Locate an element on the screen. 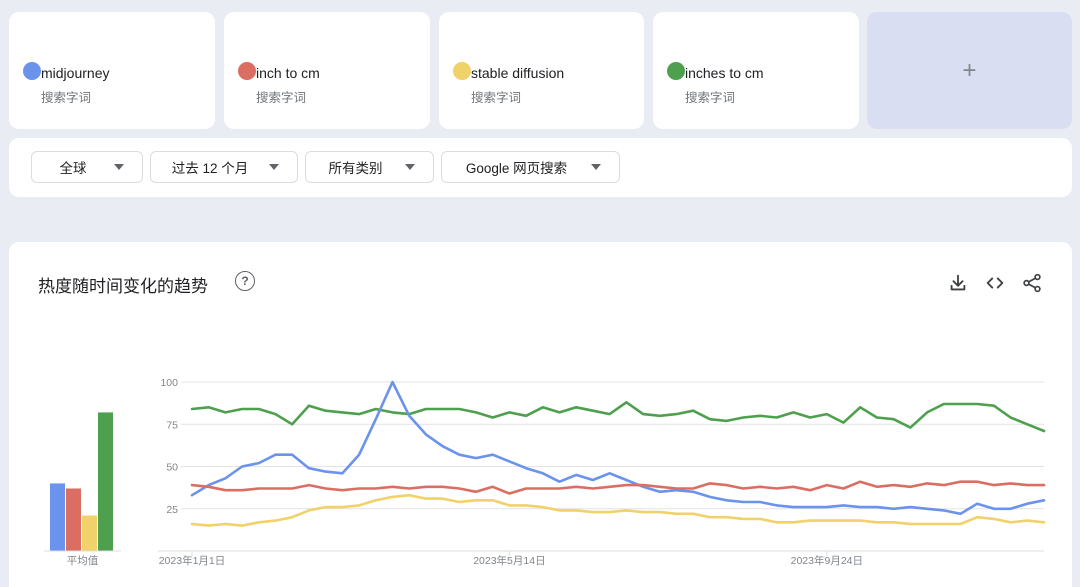 The image size is (1080, 587). download-icon is located at coordinates (958, 283).